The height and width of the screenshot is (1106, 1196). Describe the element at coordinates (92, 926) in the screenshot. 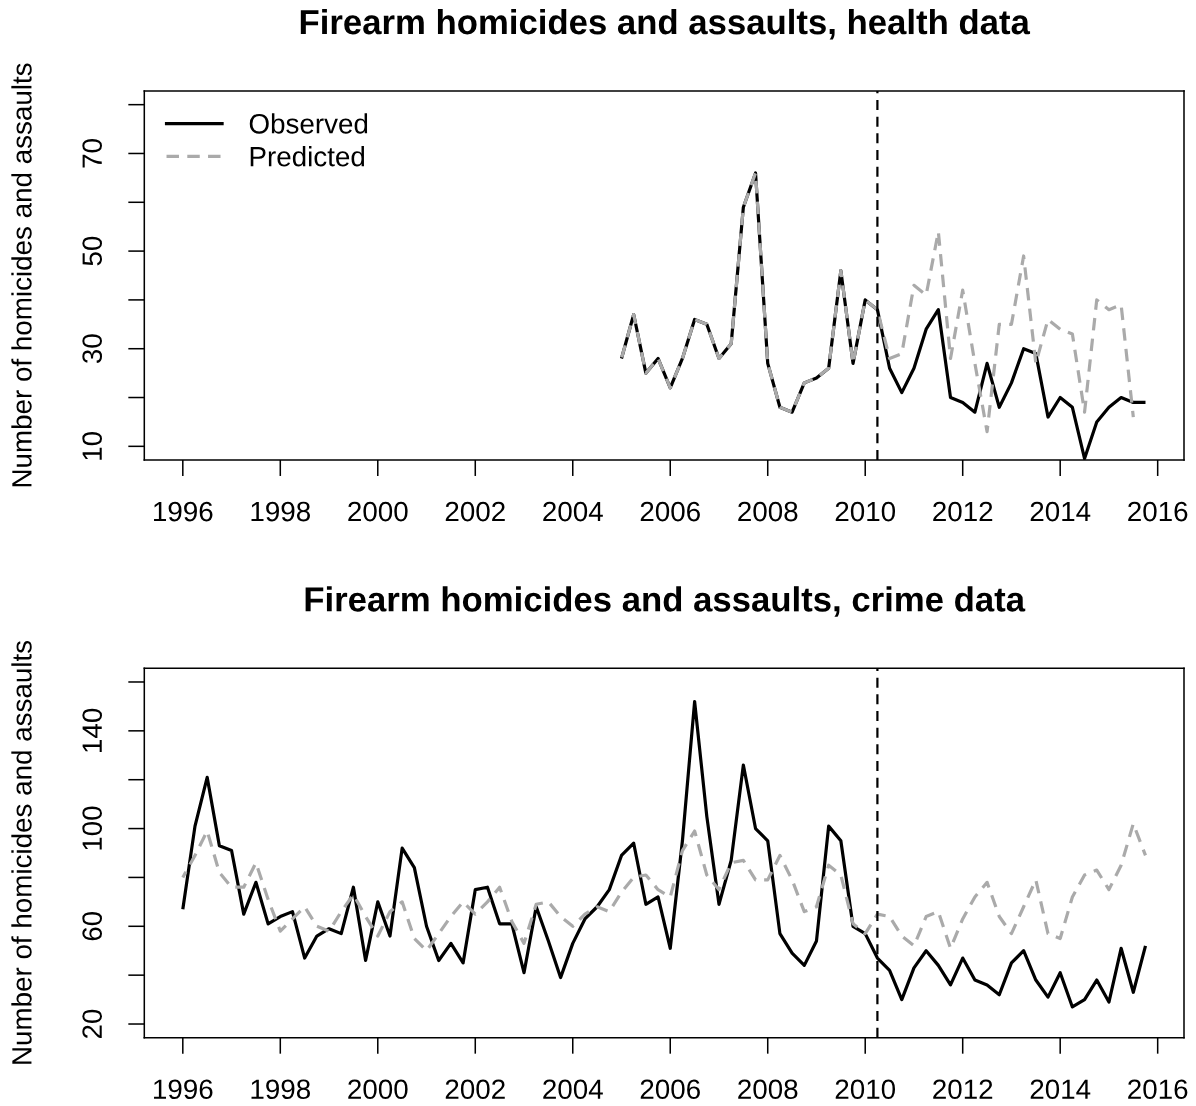

I see `y-tick-label: 60` at that location.